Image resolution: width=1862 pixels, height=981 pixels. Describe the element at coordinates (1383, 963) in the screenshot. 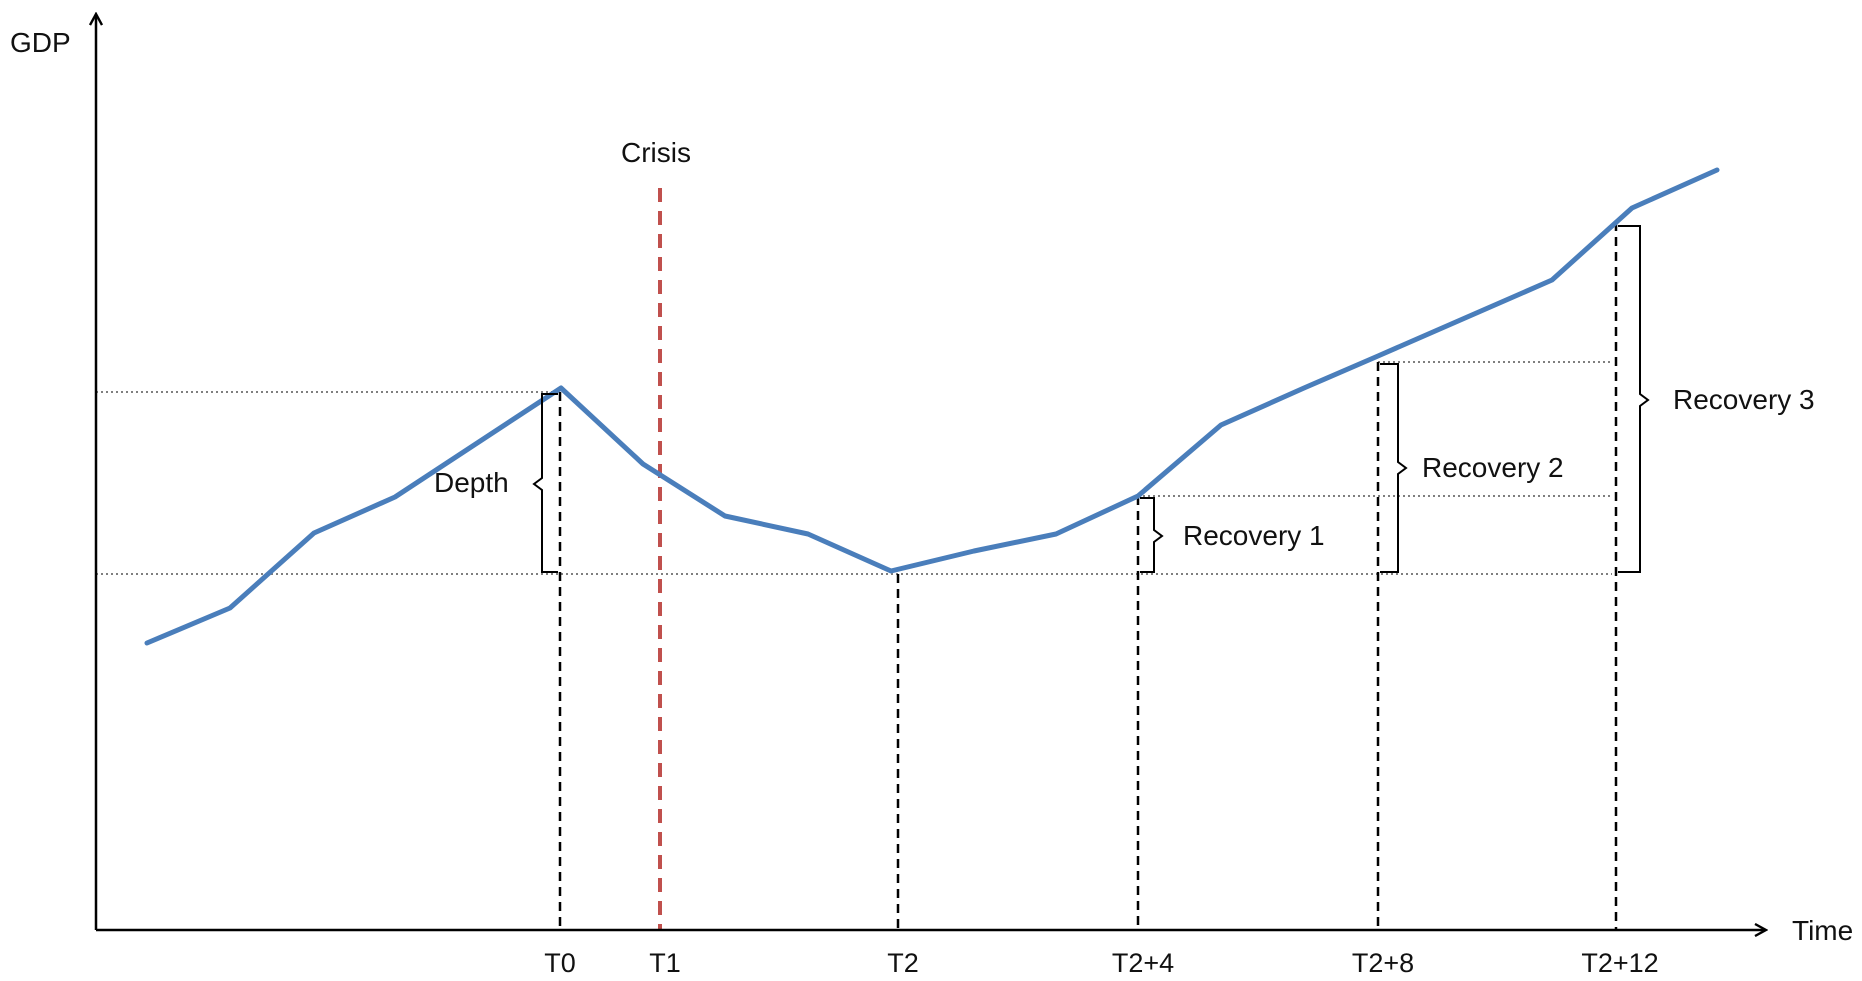

I see `tick-label-t2plus8: T2+8` at that location.